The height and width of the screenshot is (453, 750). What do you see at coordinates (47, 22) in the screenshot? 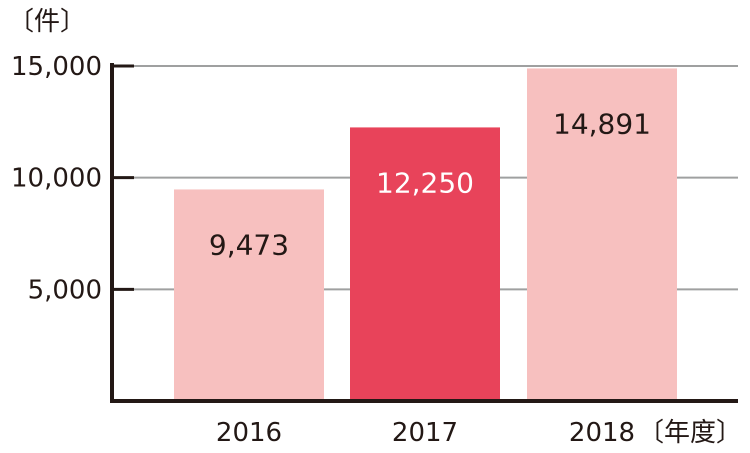
I see `y-axis-unit-label: 〔件〕` at bounding box center [47, 22].